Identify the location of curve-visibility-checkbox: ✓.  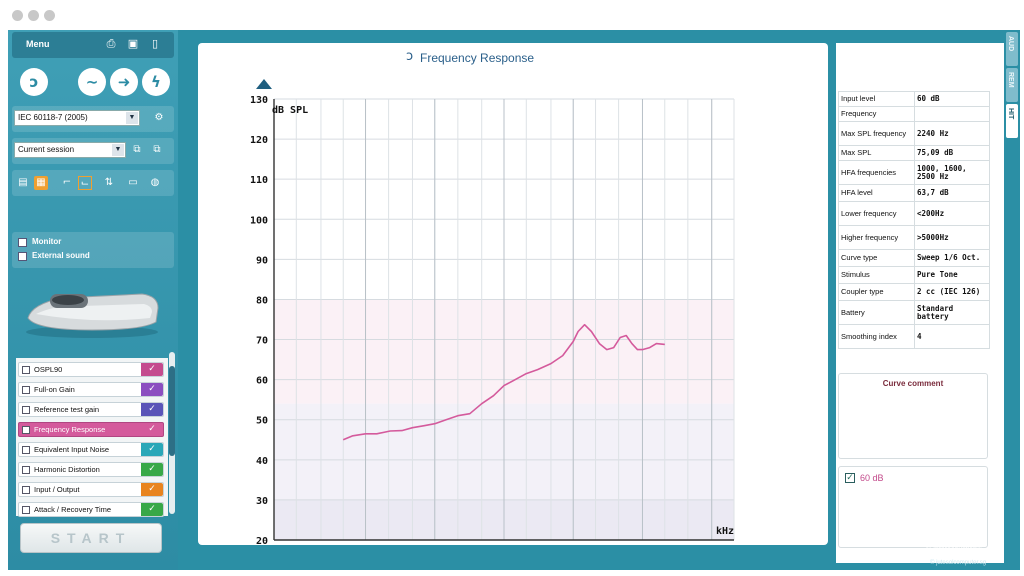
(850, 478).